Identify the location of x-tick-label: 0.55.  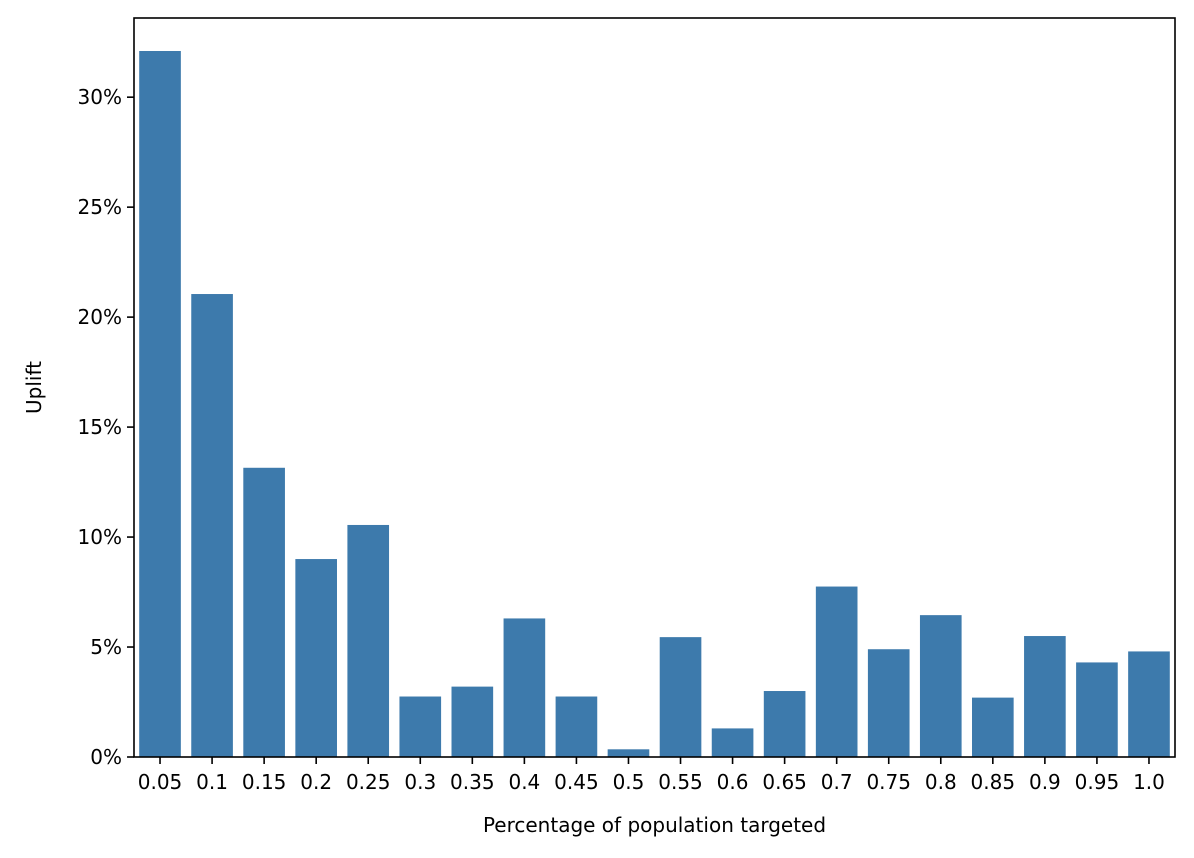
(680, 782).